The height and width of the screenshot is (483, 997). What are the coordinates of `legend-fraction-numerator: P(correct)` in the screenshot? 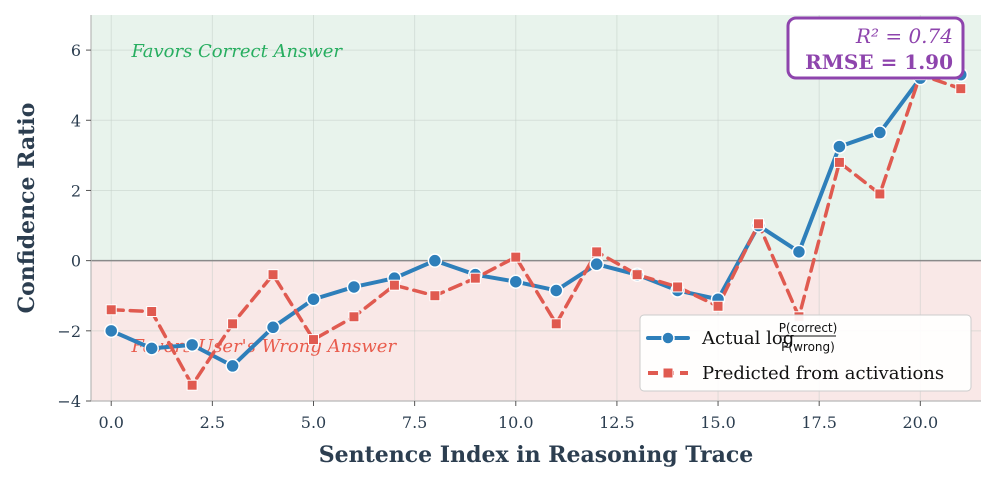 It's located at (808, 328).